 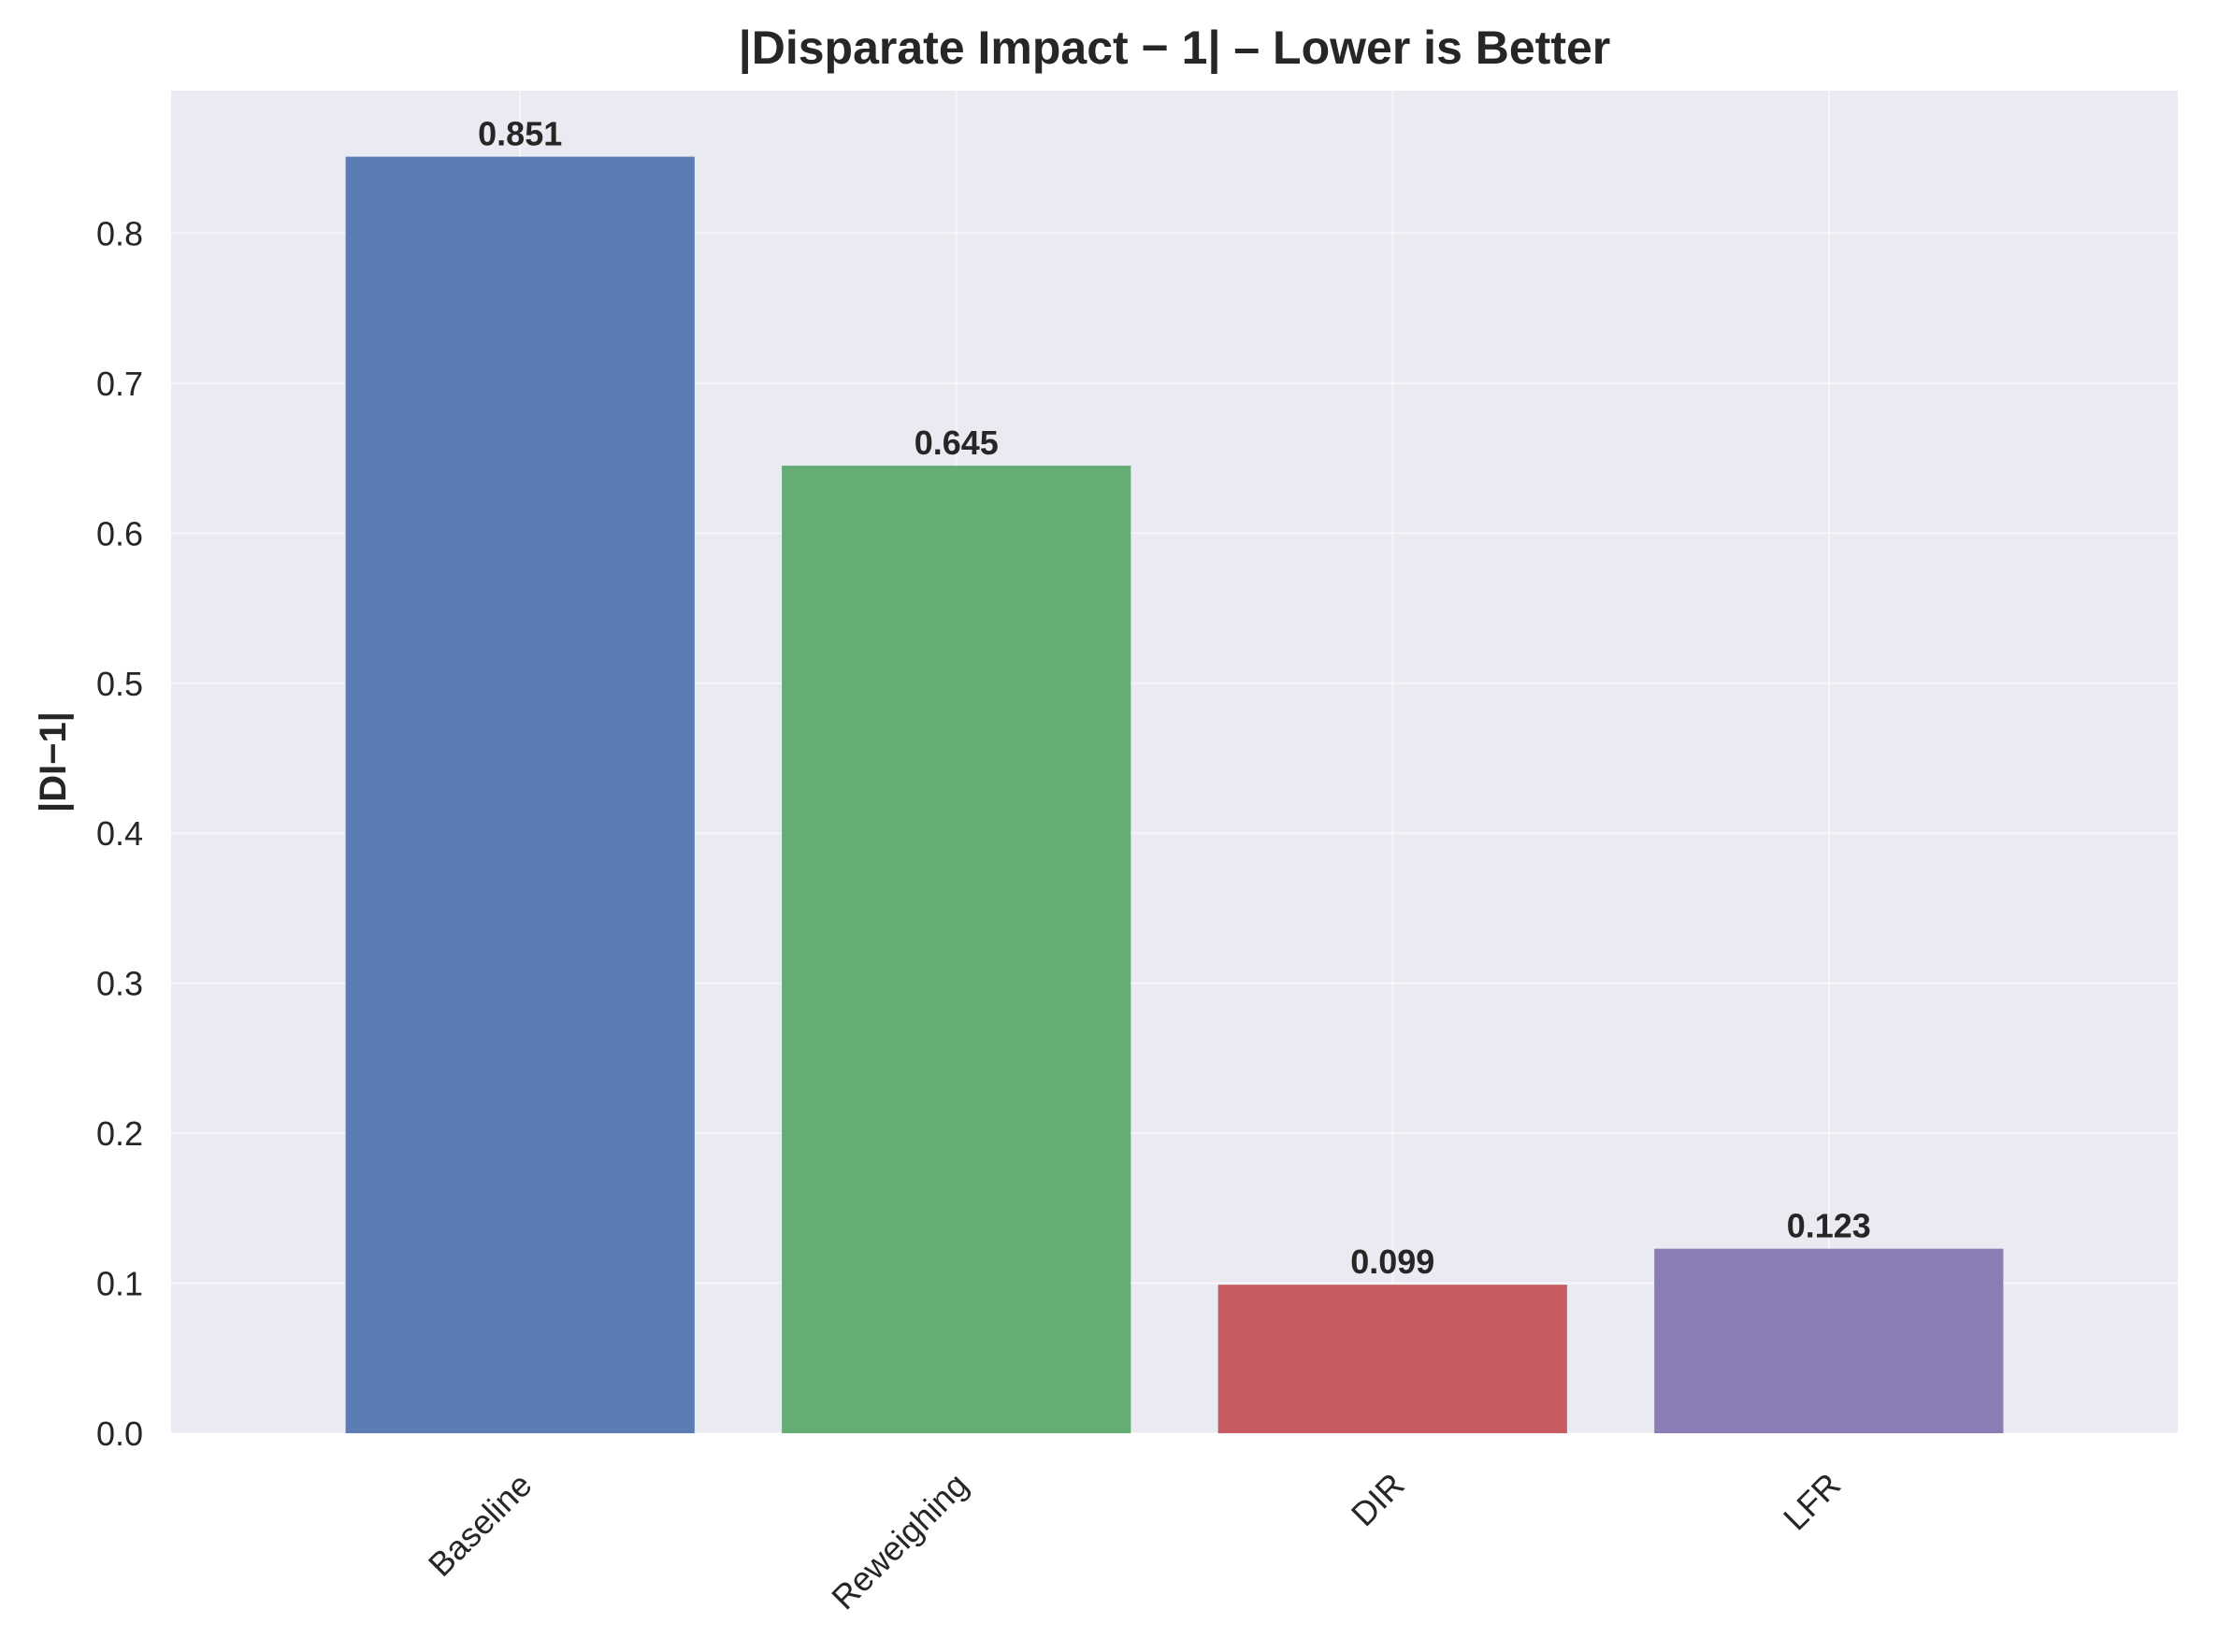 I want to click on y-tick-label: 0.3, so click(x=119, y=984).